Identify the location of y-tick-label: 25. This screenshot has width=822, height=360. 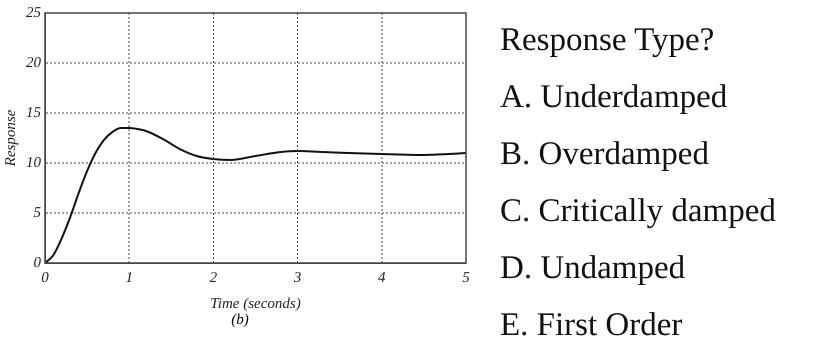
(34, 12).